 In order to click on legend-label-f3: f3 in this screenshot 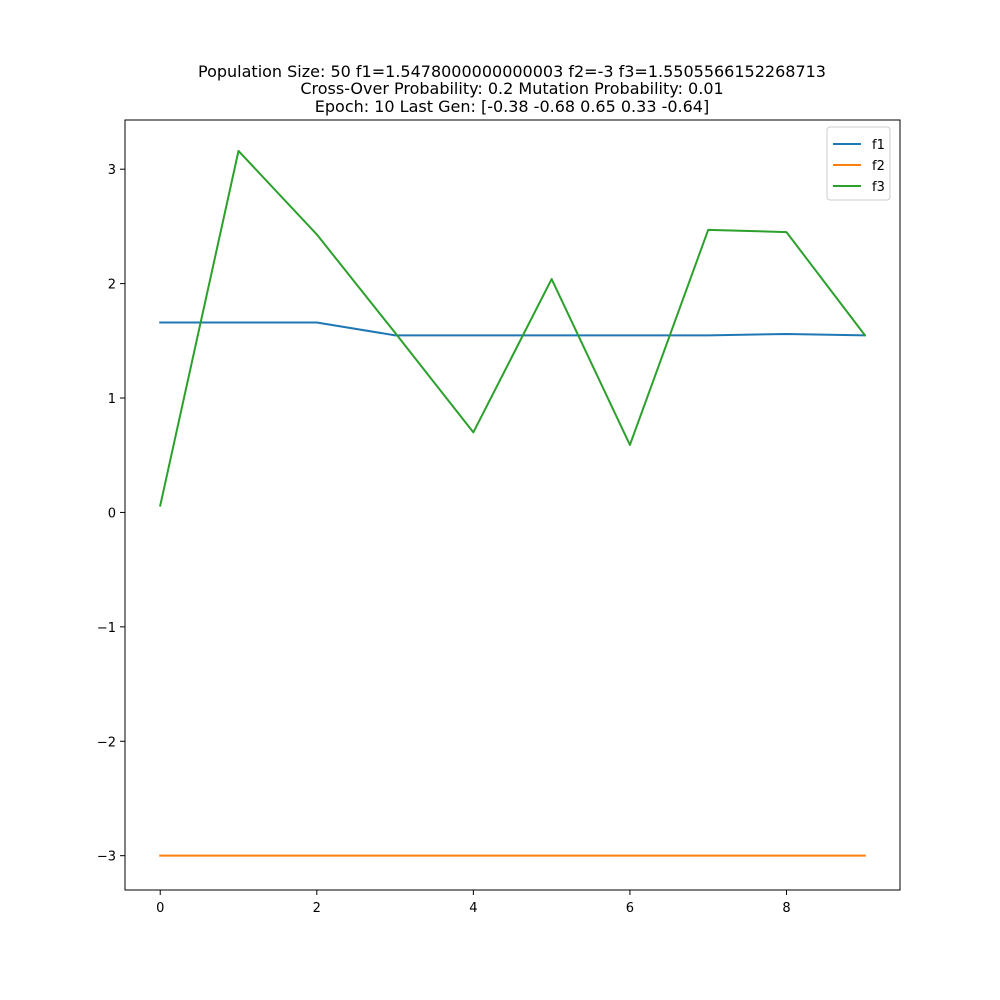, I will do `click(878, 187)`.